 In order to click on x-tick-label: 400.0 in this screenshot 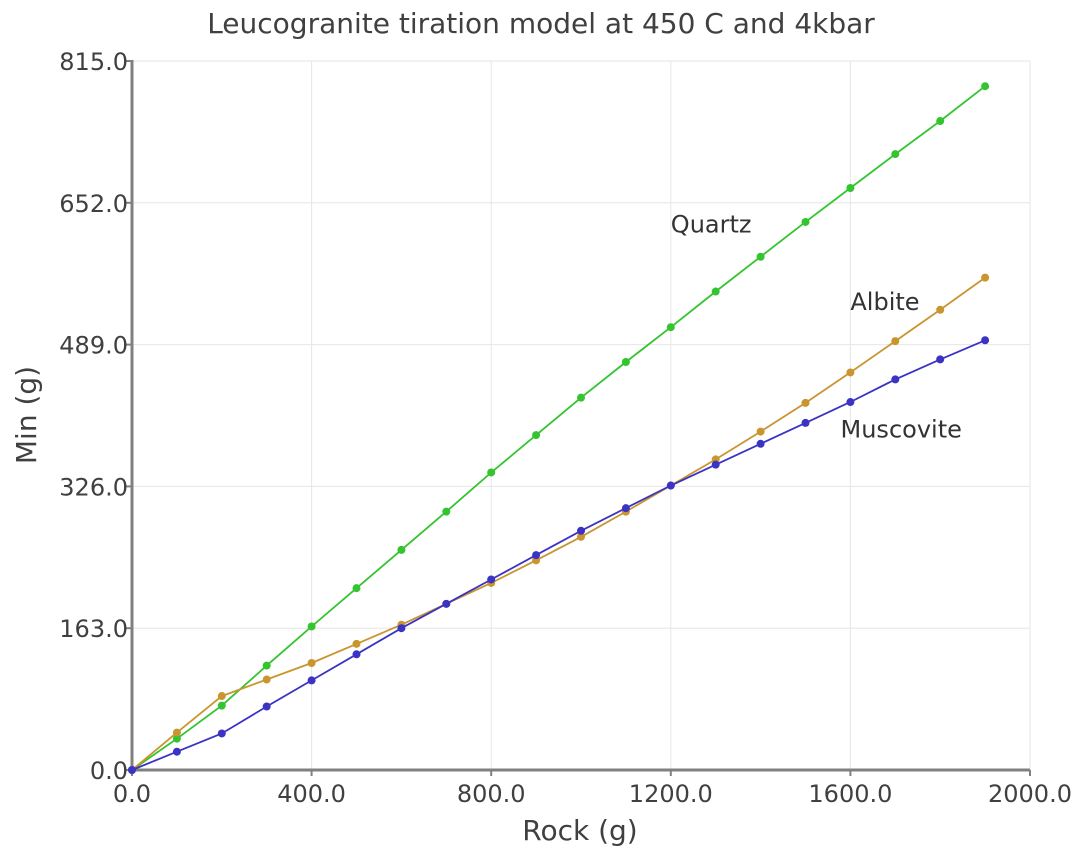, I will do `click(311, 794)`.